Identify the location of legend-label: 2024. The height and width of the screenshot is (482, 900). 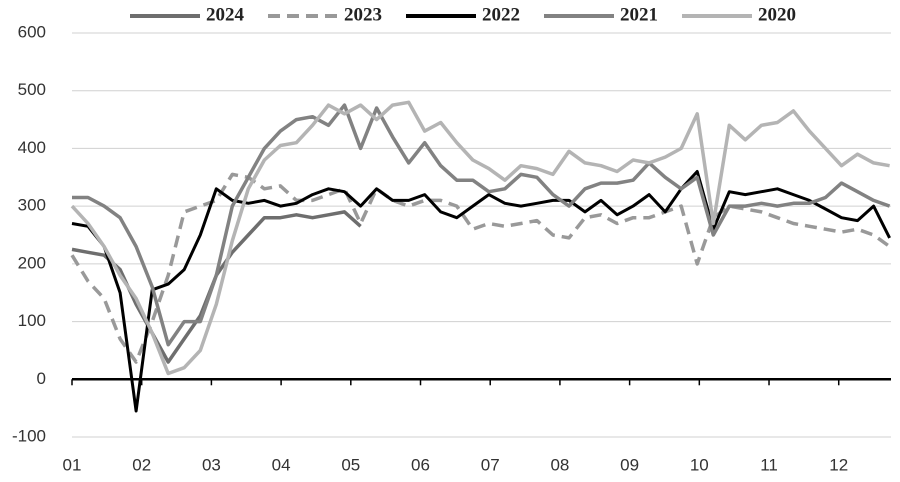
(225, 14).